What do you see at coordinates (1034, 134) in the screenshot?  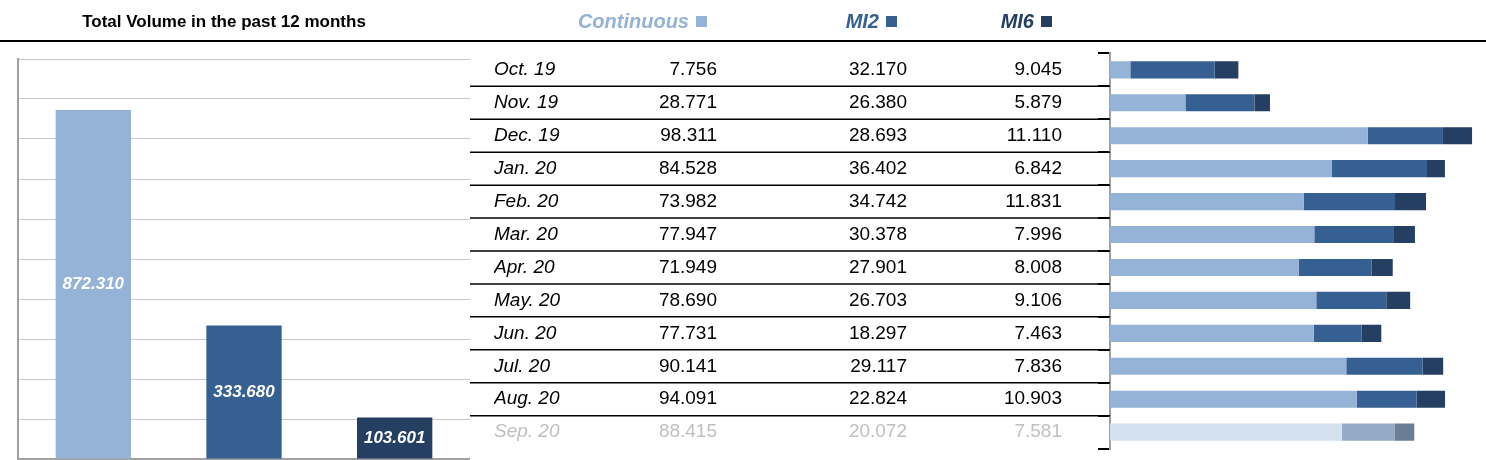 I see `data-label: 11.110` at bounding box center [1034, 134].